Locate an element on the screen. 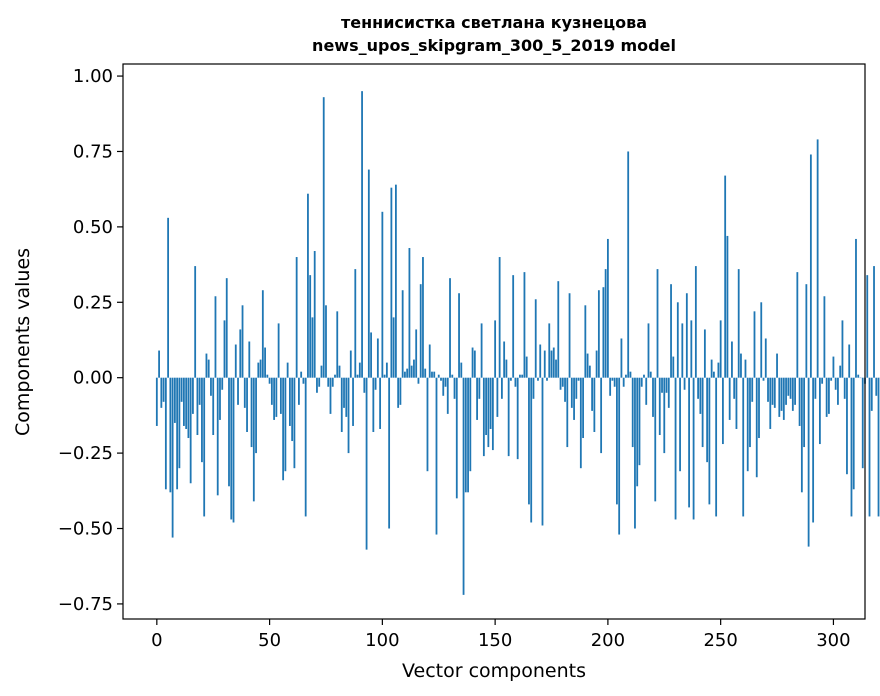 This screenshot has width=880, height=696. chart-title-line1: теннисистка светлана кузнецова is located at coordinates (494, 22).